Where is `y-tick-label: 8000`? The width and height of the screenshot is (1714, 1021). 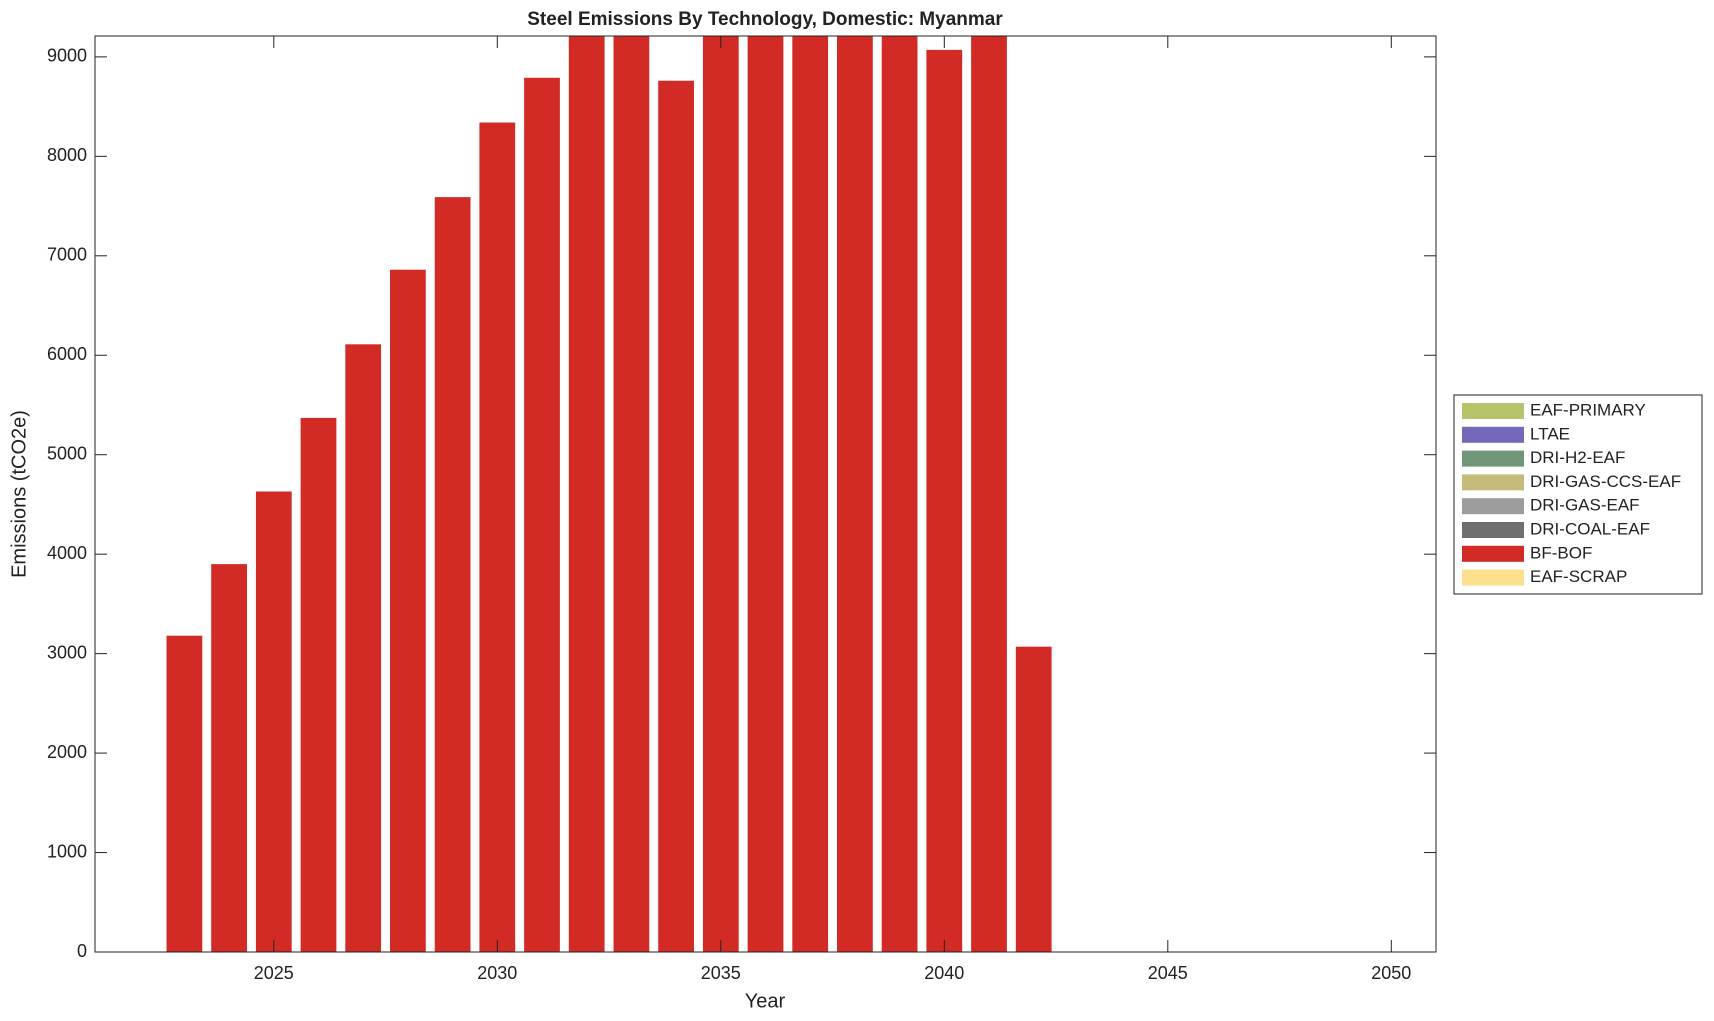
y-tick-label: 8000 is located at coordinates (67, 155).